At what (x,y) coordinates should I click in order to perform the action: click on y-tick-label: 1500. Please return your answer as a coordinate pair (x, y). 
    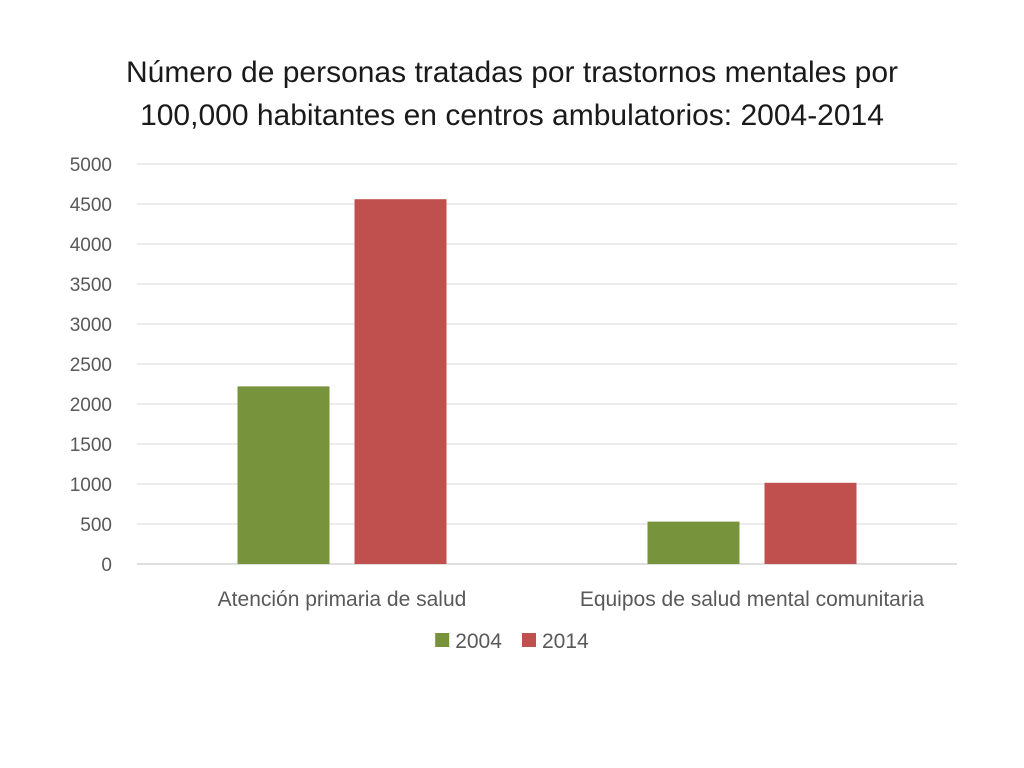
    Looking at the image, I should click on (91, 445).